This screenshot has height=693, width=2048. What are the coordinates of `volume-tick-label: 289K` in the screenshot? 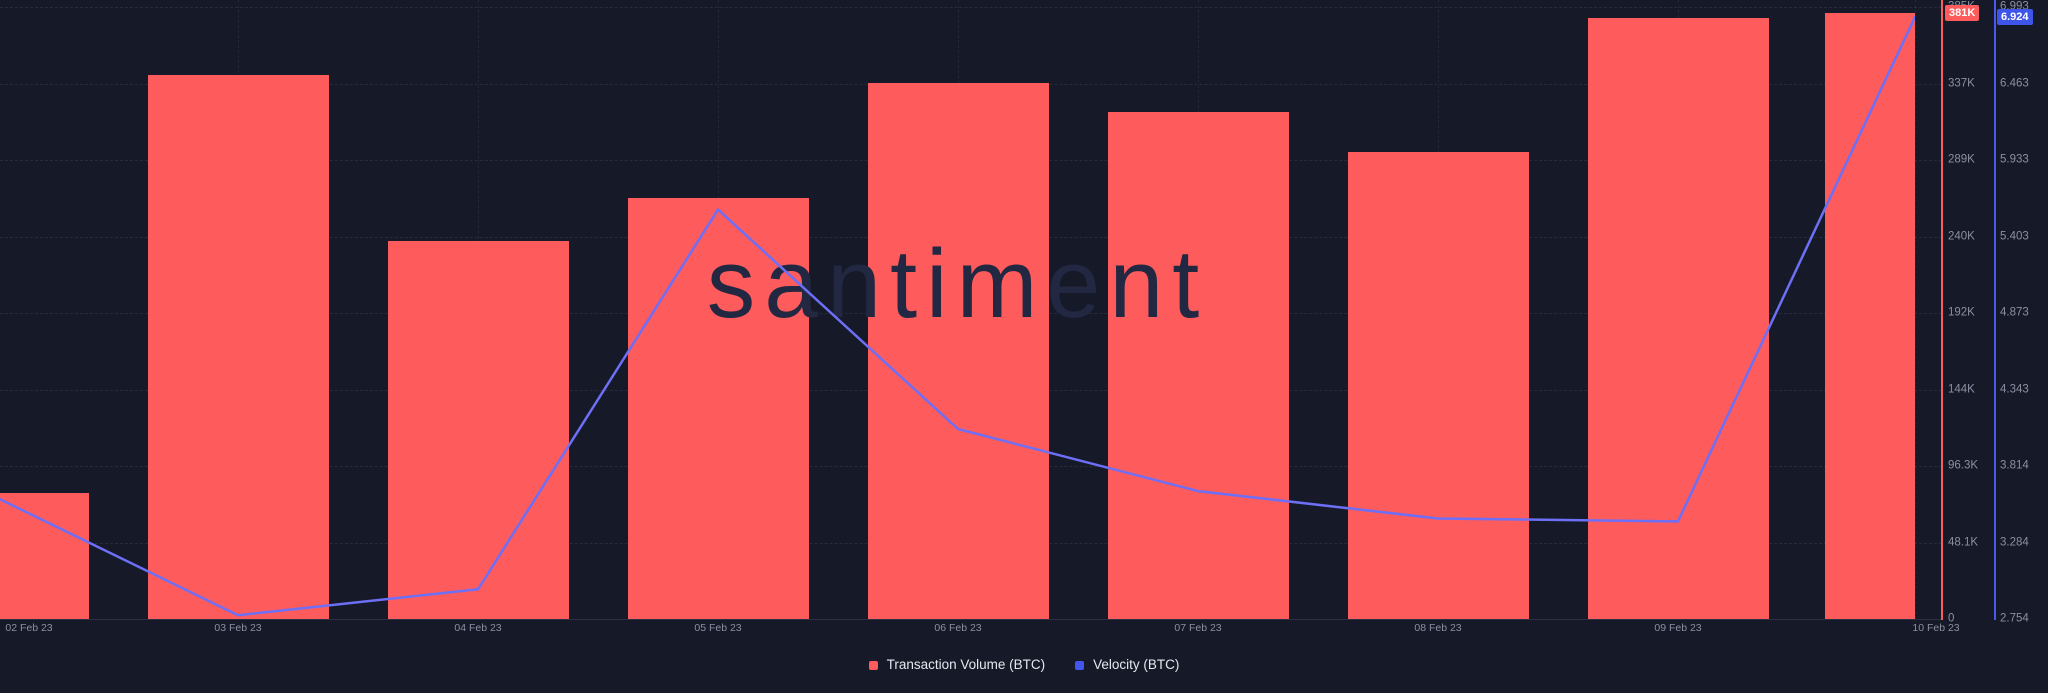 It's located at (1961, 159).